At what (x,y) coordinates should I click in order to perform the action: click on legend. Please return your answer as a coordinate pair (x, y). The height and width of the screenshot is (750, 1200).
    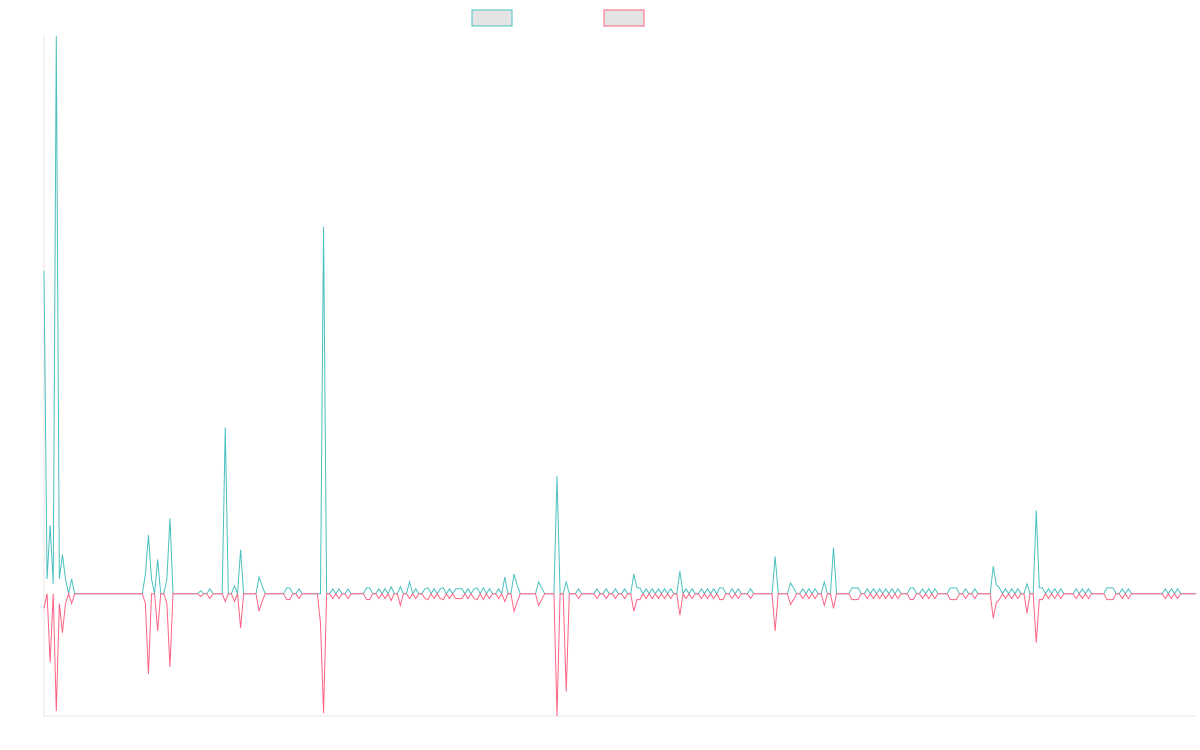
    Looking at the image, I should click on (558, 18).